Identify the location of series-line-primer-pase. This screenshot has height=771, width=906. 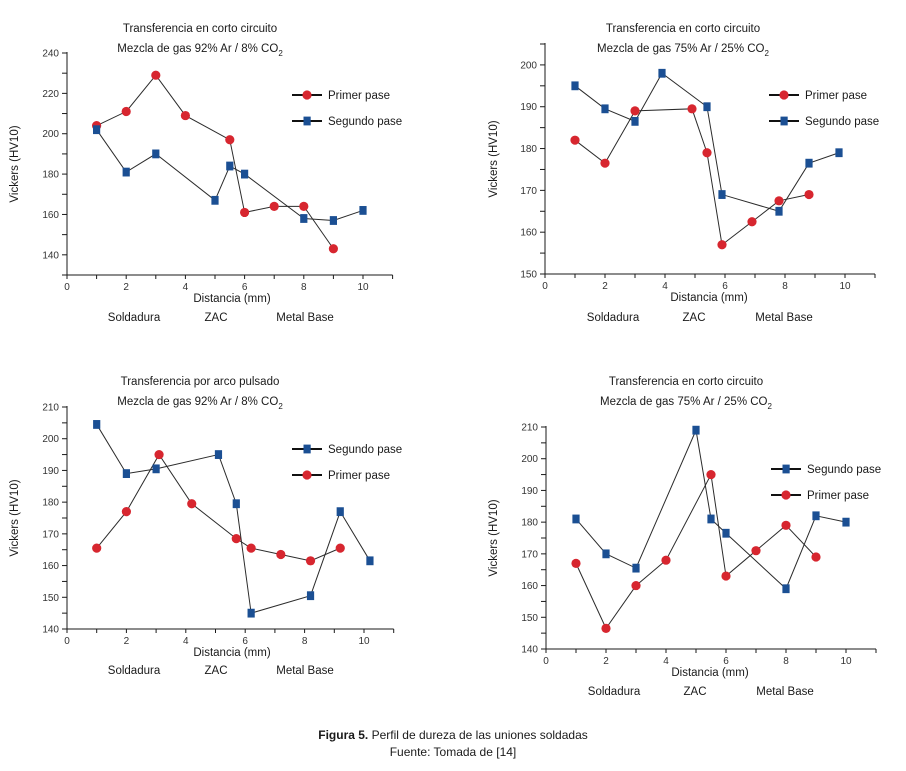
(215, 162).